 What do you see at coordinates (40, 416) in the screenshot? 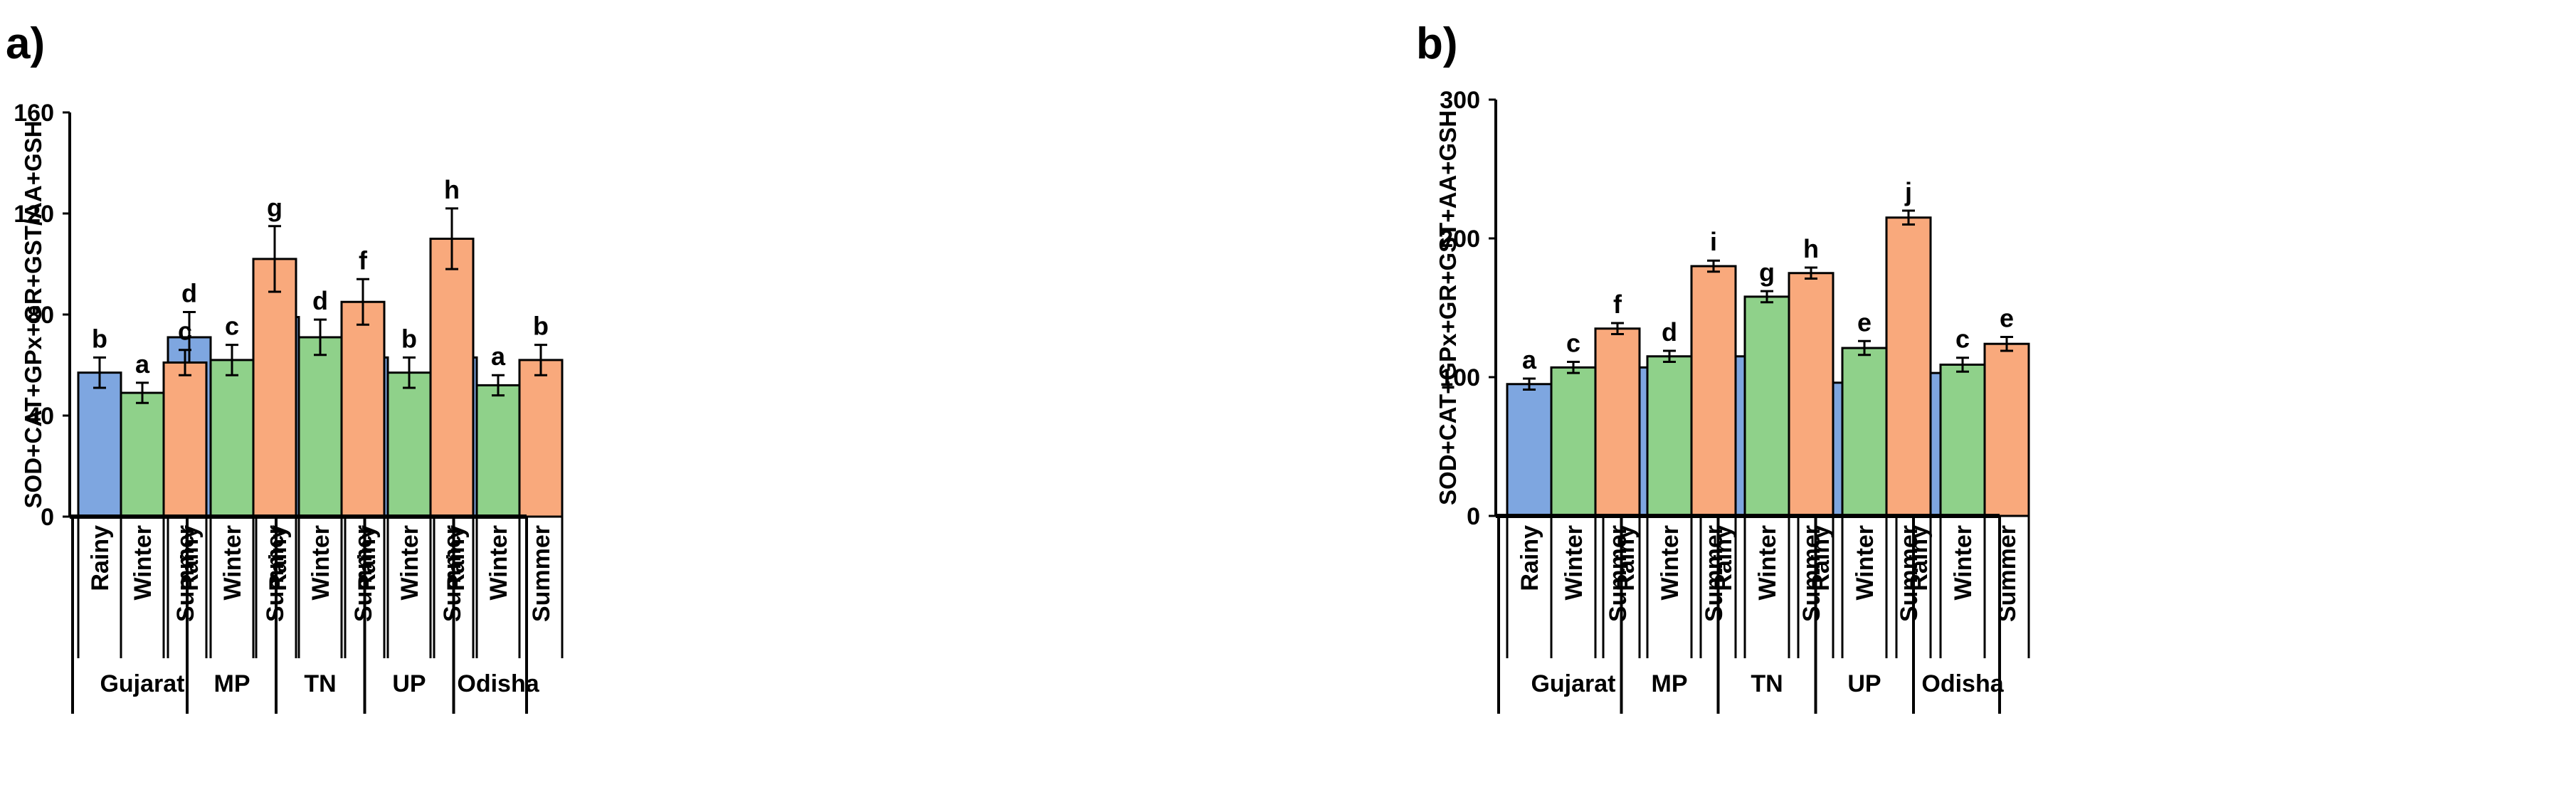
I see `y-tick-label: 40` at bounding box center [40, 416].